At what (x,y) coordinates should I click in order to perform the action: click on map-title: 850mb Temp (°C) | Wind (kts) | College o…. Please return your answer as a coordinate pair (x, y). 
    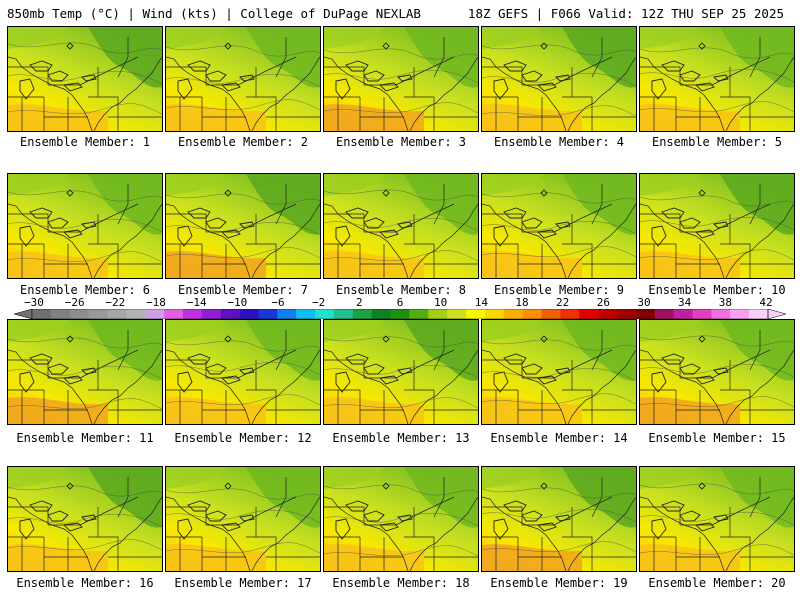
    Looking at the image, I should click on (214, 13).